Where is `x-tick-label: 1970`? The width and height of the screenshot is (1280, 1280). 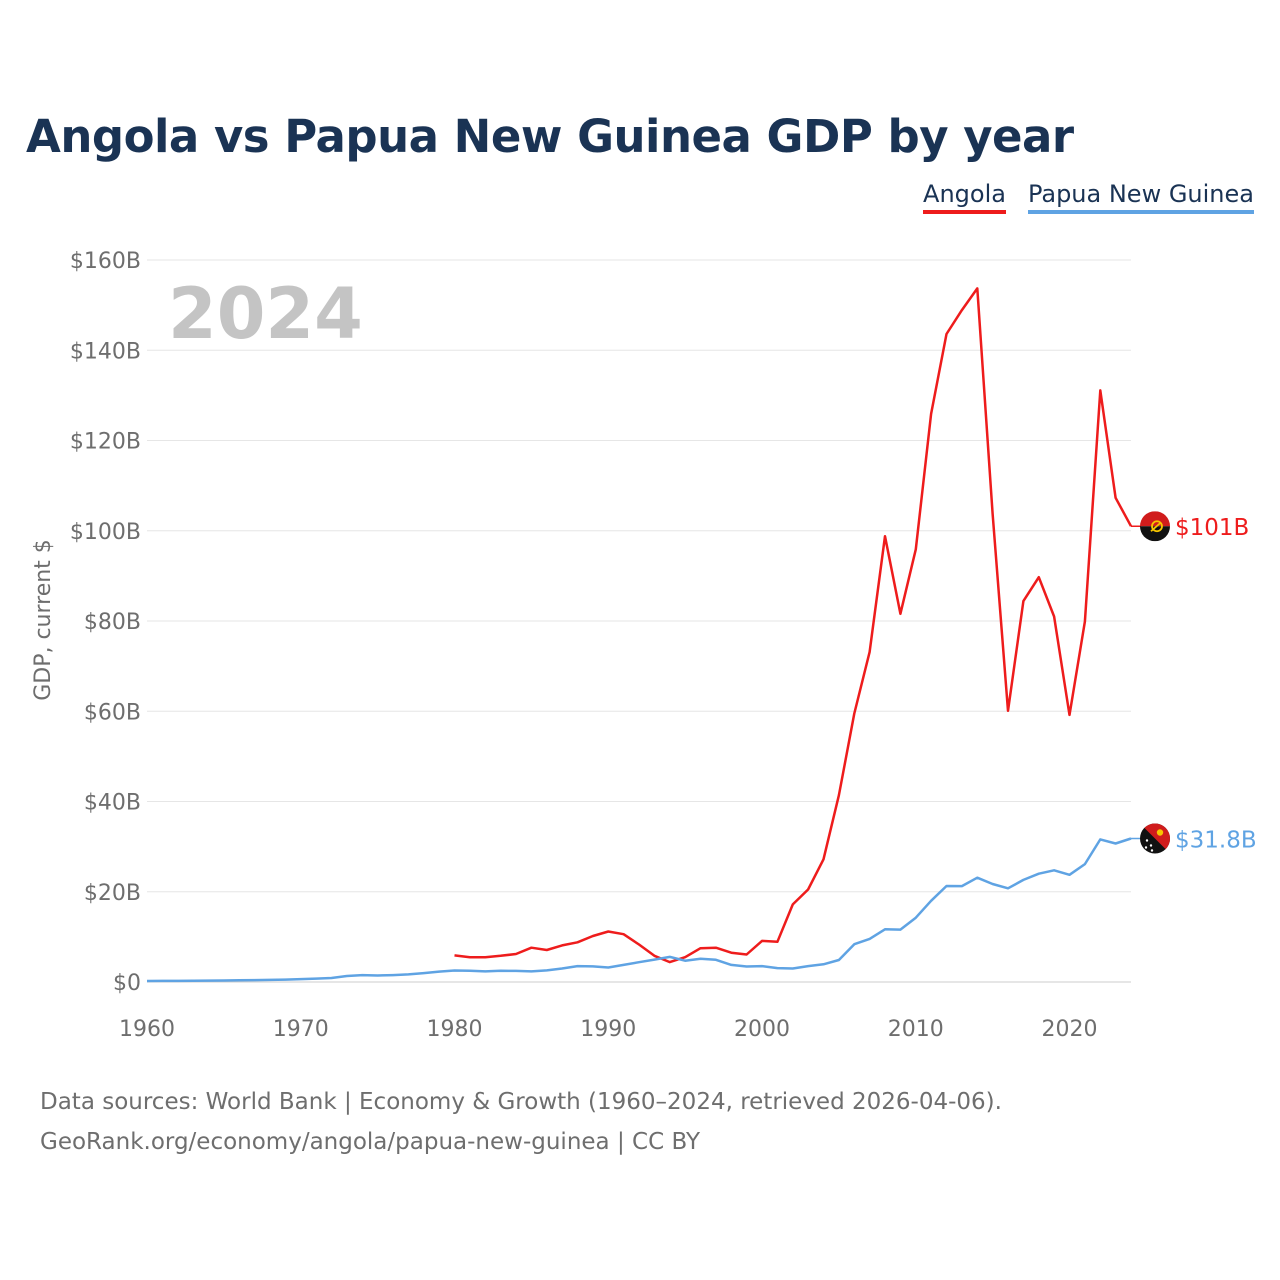 x-tick-label: 1970 is located at coordinates (301, 1029).